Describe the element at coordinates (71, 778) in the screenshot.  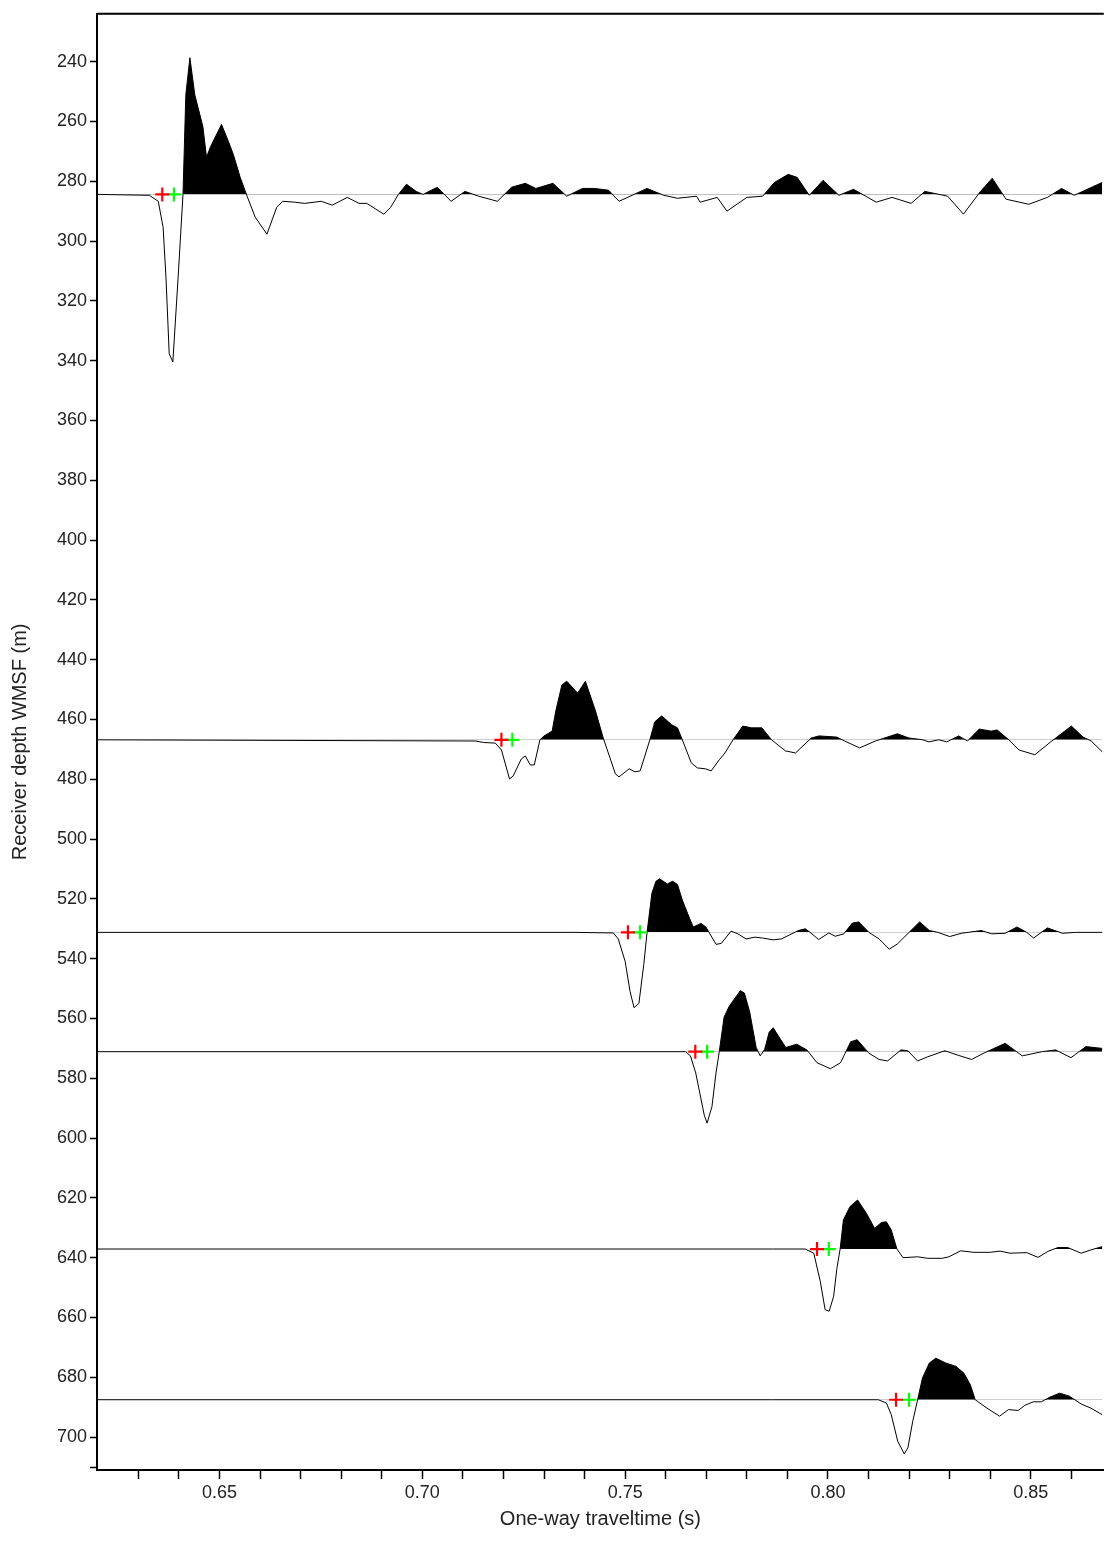
I see `y-tick-label: 480` at that location.